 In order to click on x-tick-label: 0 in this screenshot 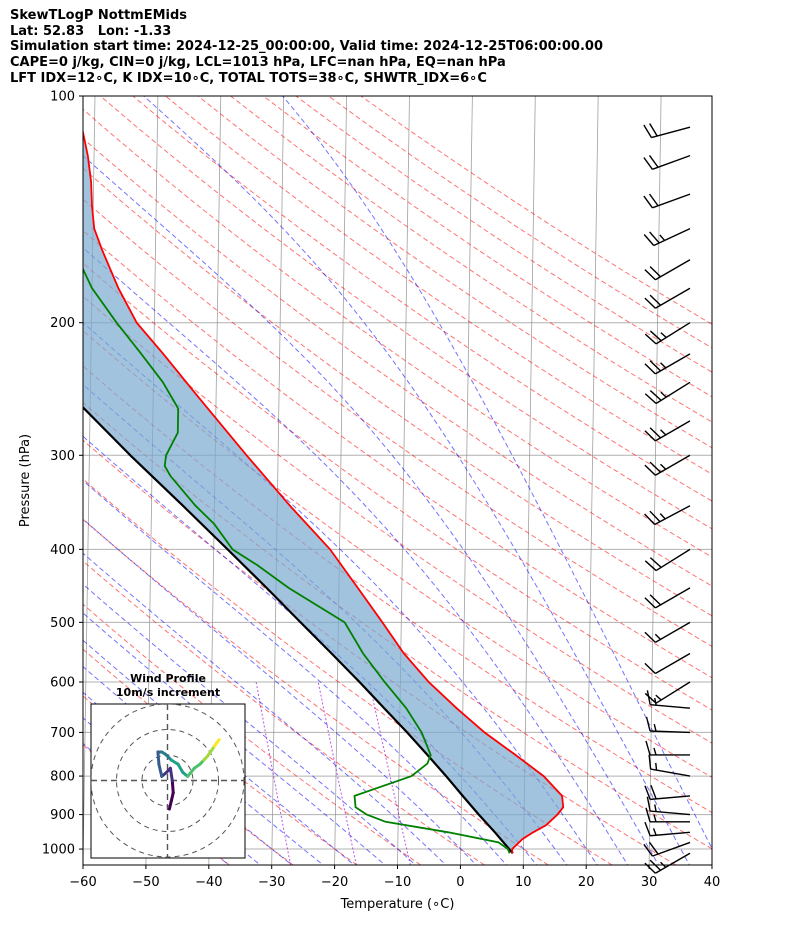, I will do `click(460, 882)`.